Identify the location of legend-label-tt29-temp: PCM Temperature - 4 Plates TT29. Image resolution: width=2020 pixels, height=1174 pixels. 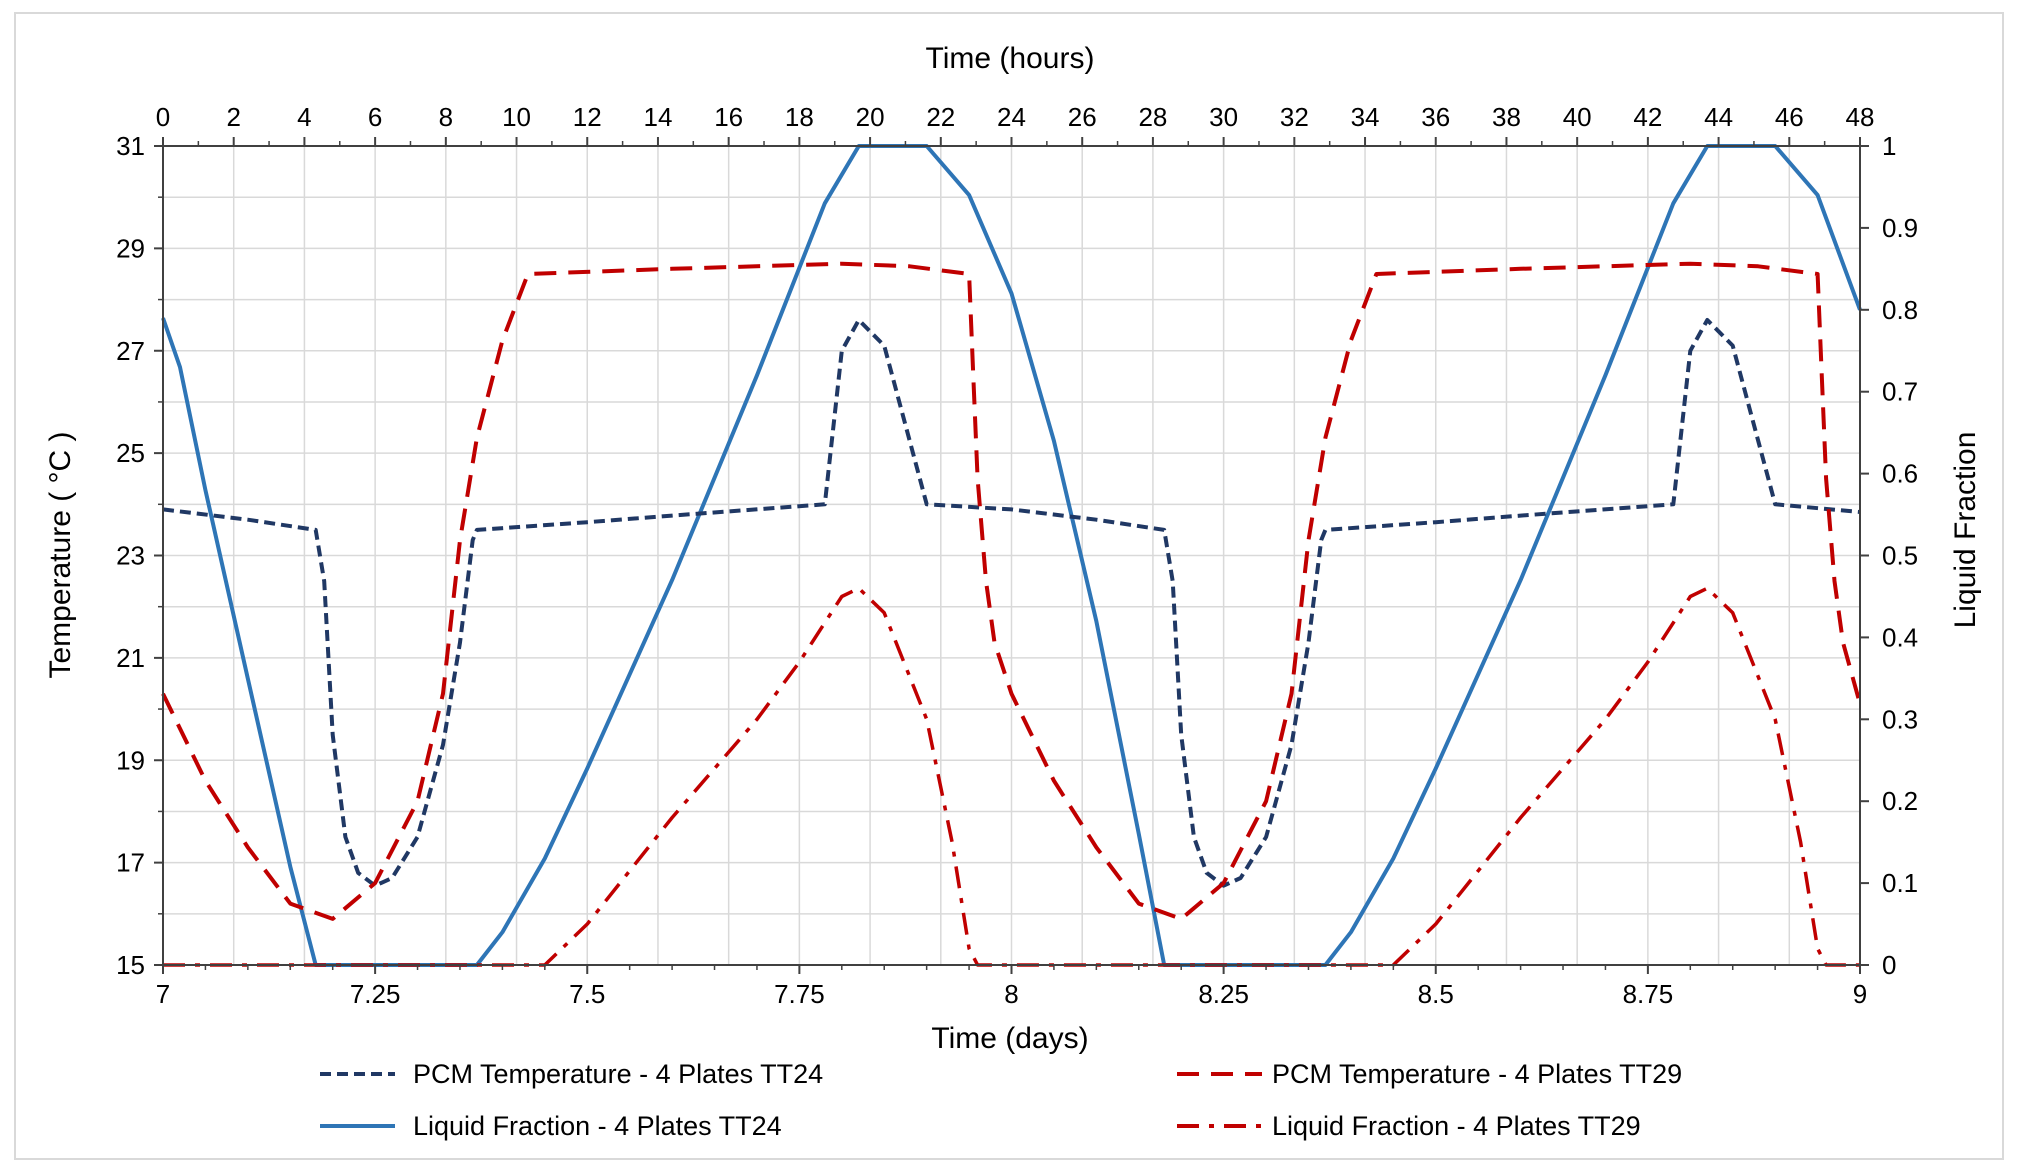
(1477, 1074).